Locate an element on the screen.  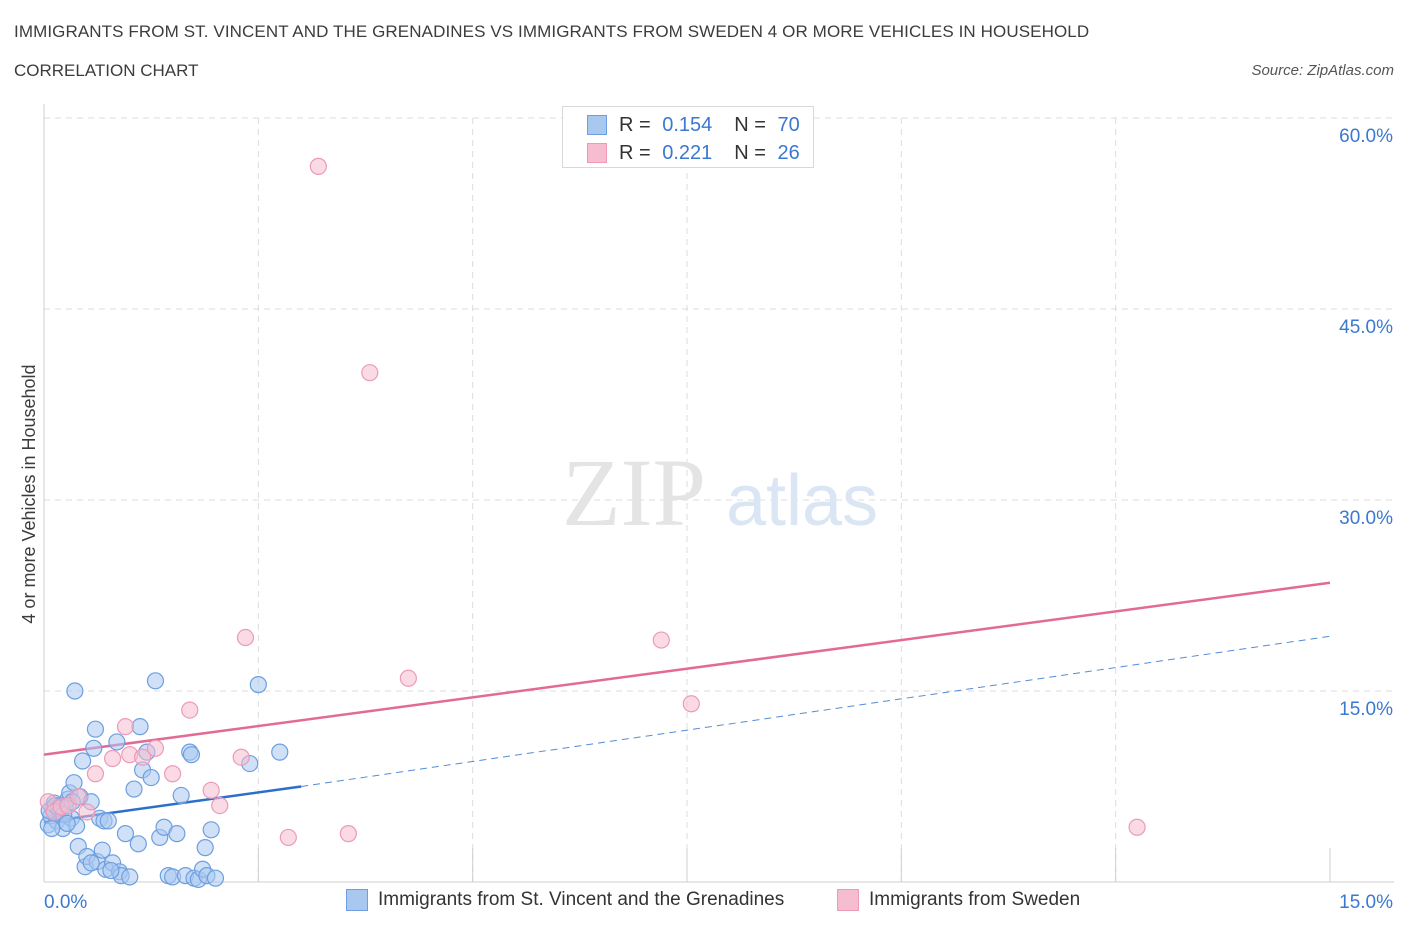
stats-row-pink: R = 0.221 N = 26 is located at coordinates (693, 153).